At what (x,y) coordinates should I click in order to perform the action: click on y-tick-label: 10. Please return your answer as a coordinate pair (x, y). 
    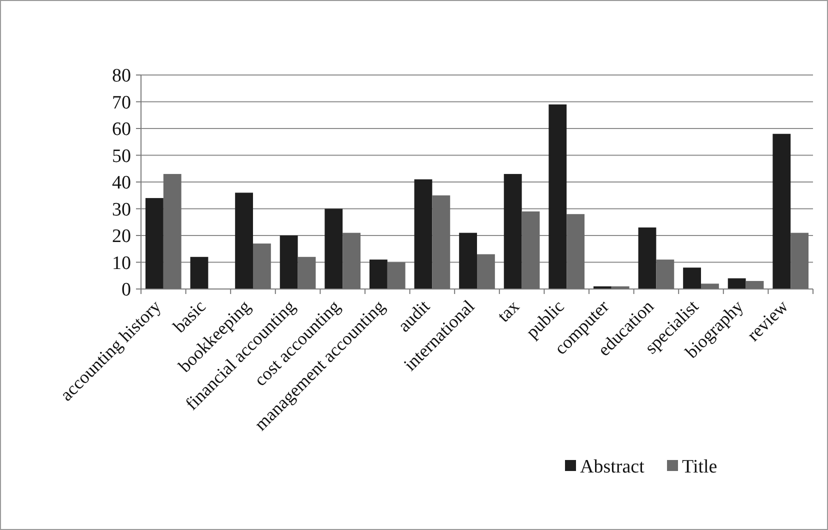
    Looking at the image, I should click on (121, 263).